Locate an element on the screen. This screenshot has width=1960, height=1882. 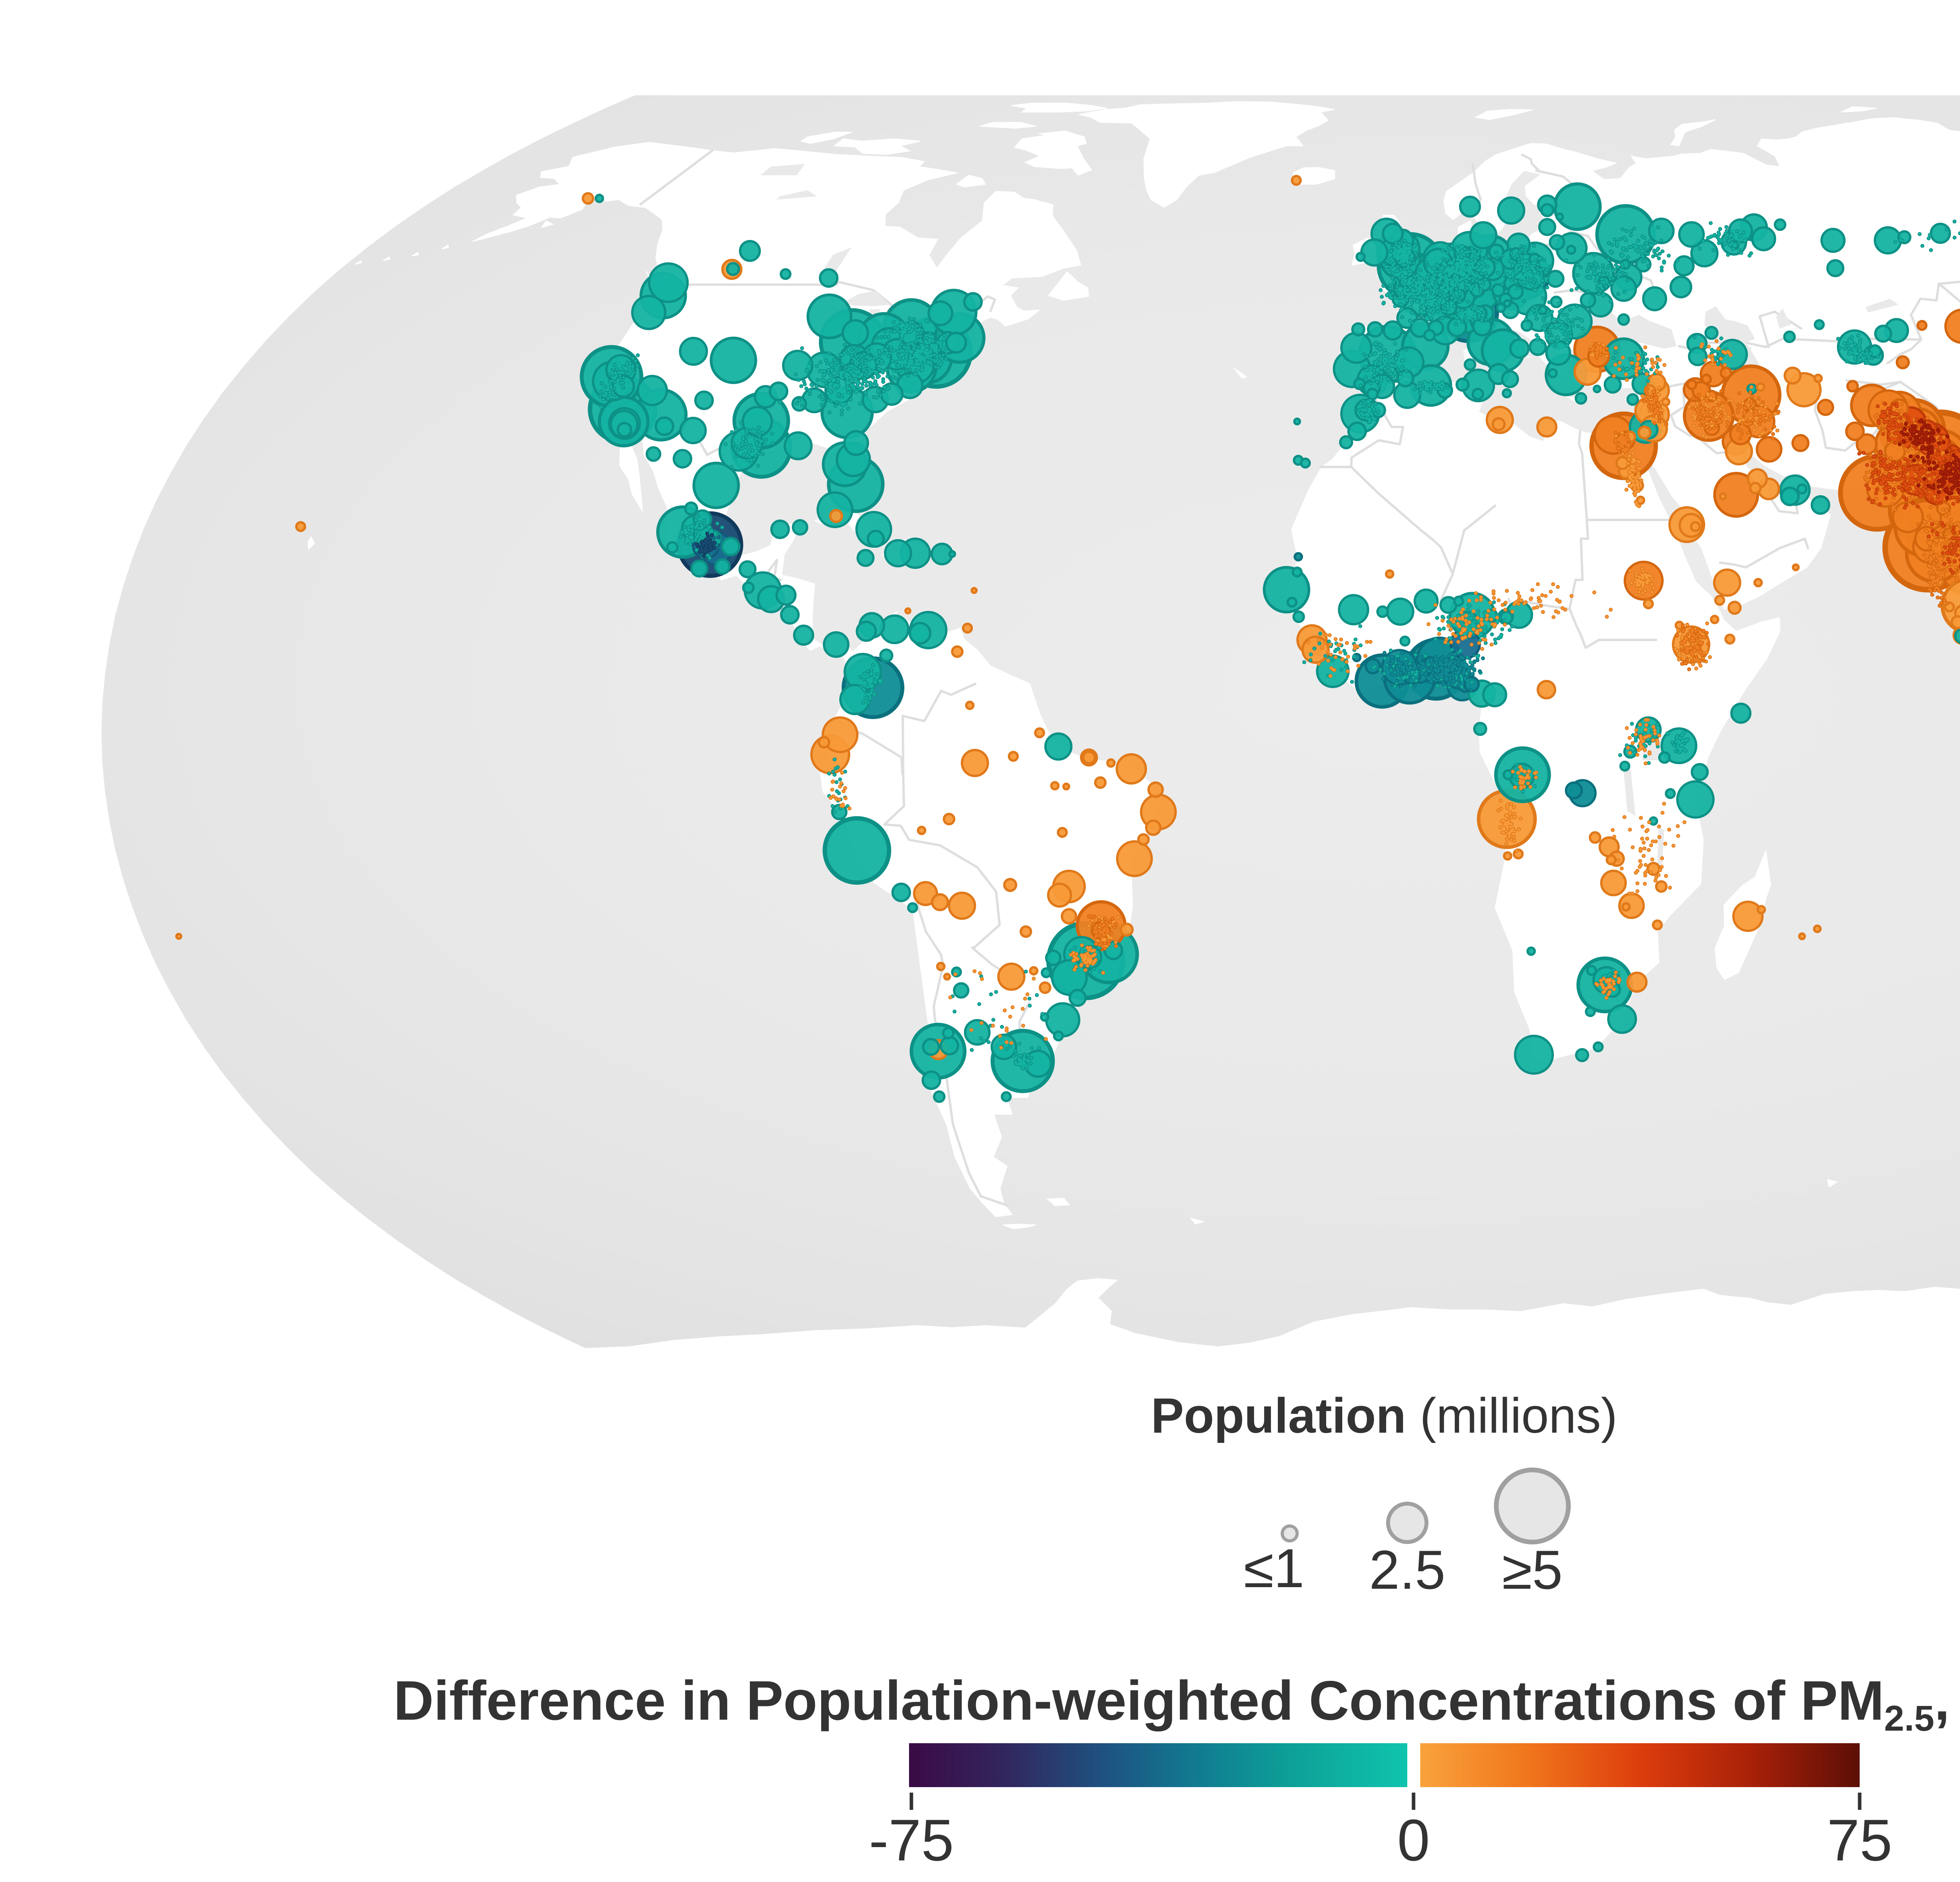
svg-text: 0 is located at coordinates (1413, 1840).